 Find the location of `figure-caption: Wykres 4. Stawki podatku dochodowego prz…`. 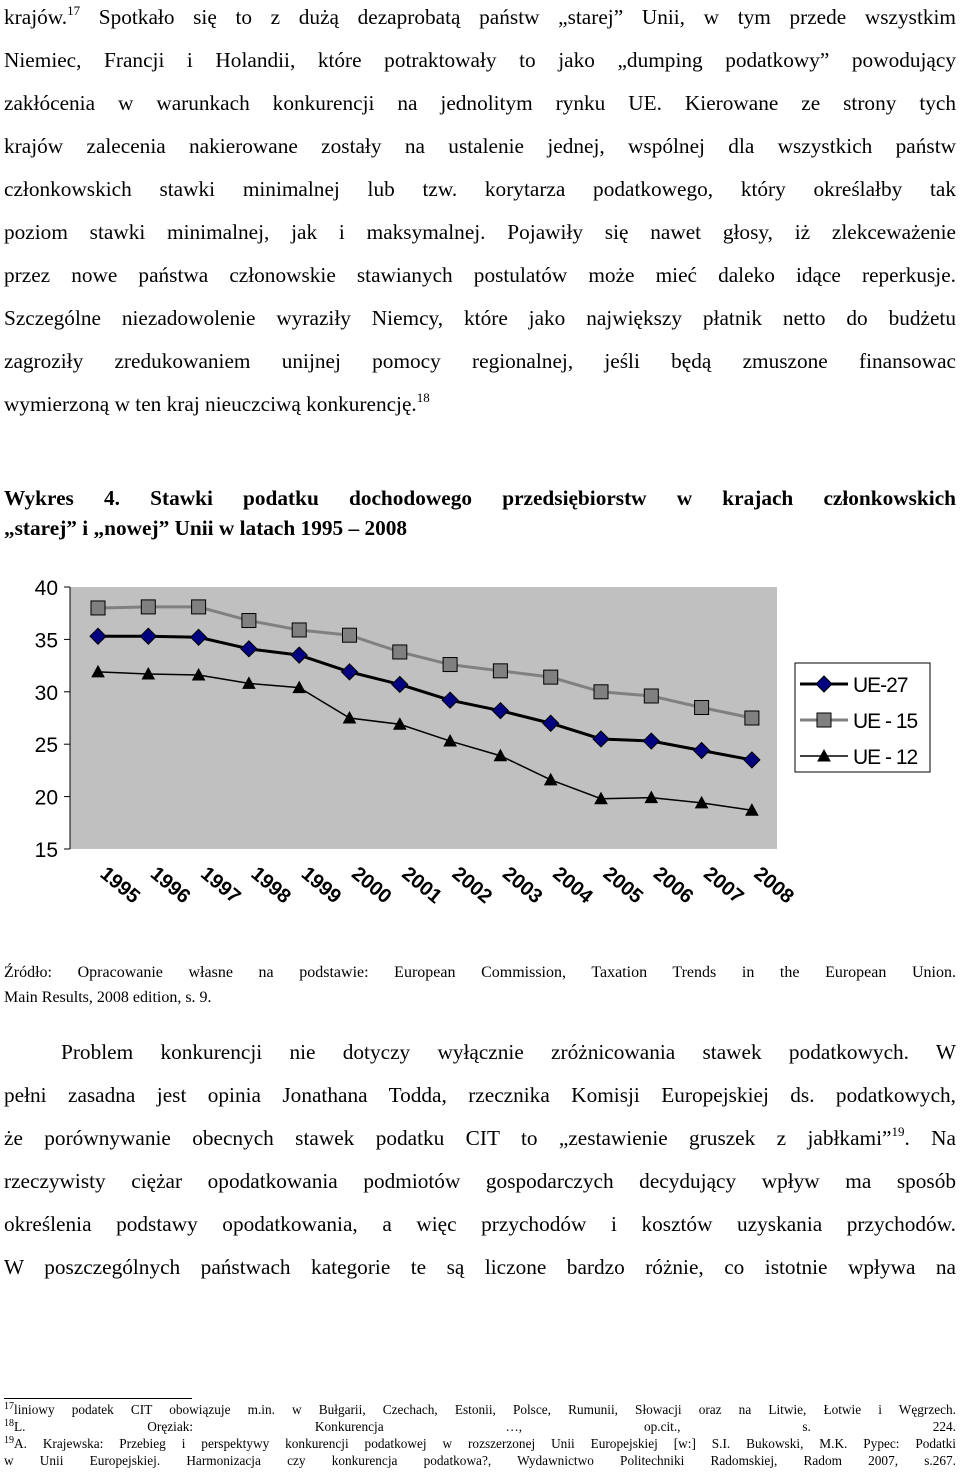

figure-caption: Wykres 4. Stawki podatku dochodowego prz… is located at coordinates (480, 513).